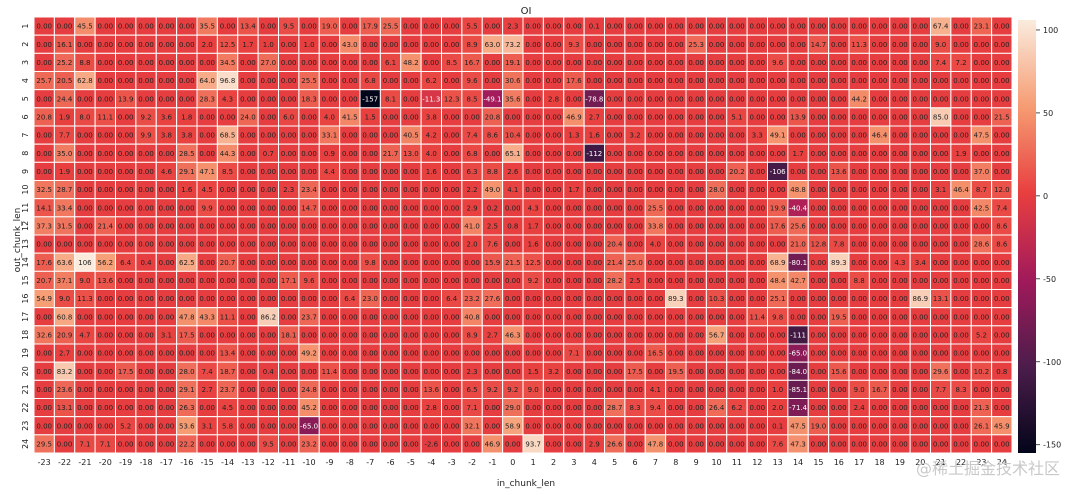  I want to click on heatmap-cell-label: 28.7, so click(65, 190).